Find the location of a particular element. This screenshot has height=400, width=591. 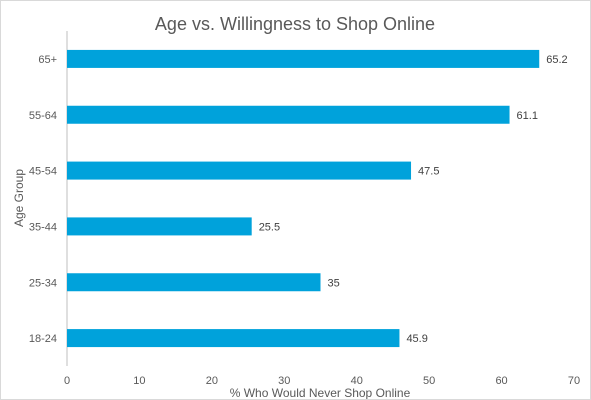

data-label: 45.9 is located at coordinates (416, 339).